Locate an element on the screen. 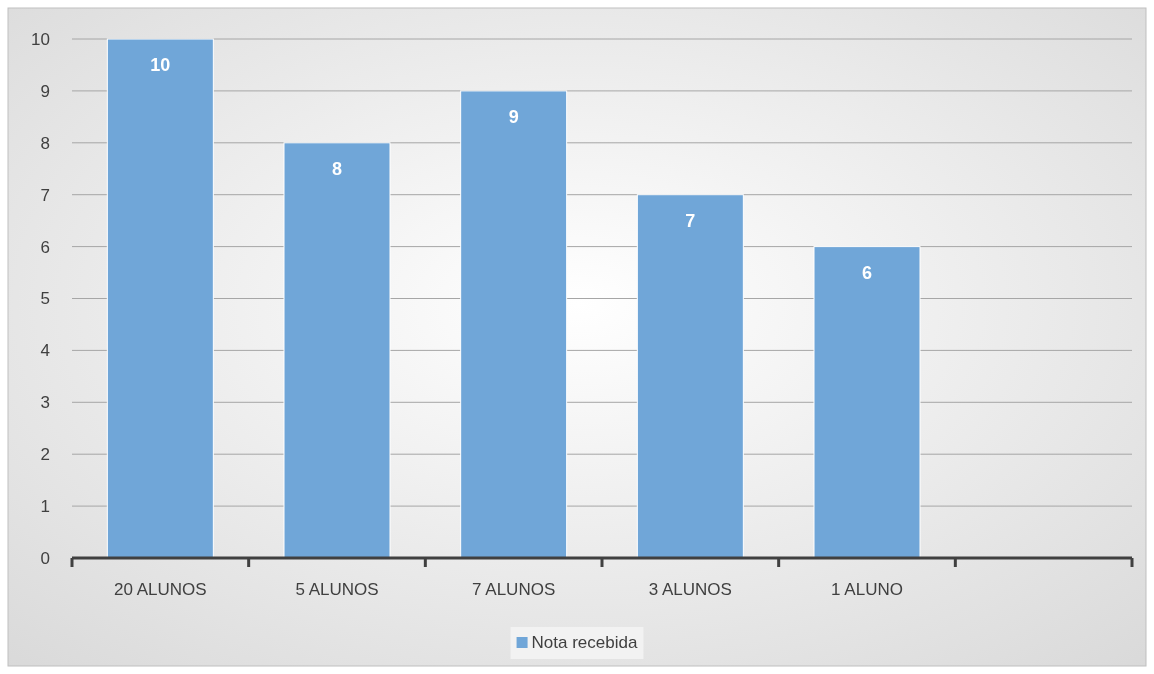 The width and height of the screenshot is (1154, 674). text: Nota recebida is located at coordinates (584, 642).